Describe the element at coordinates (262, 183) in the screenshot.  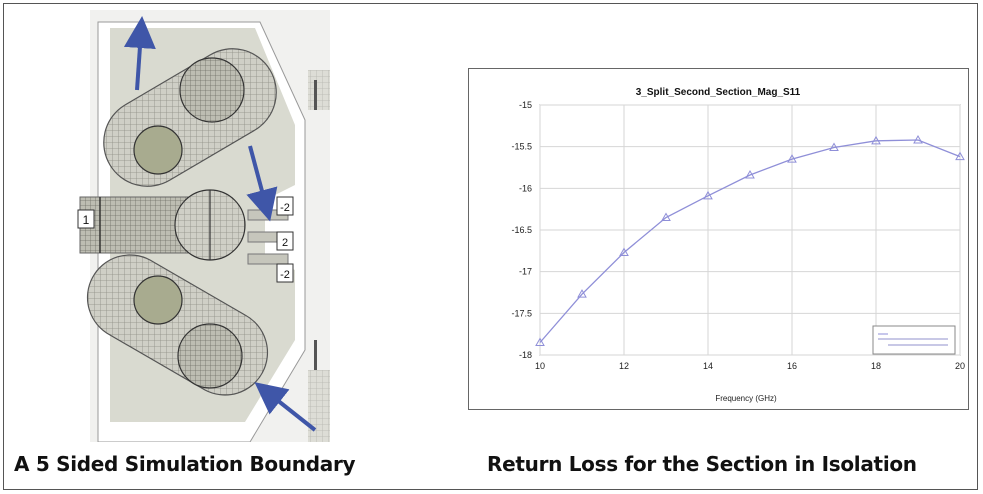
I see `arrow-right-icon` at that location.